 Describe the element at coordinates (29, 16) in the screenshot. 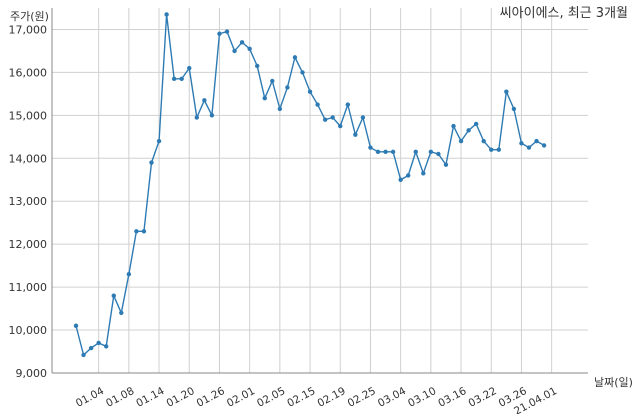

I see `y-axis-label: 주가(원)` at that location.